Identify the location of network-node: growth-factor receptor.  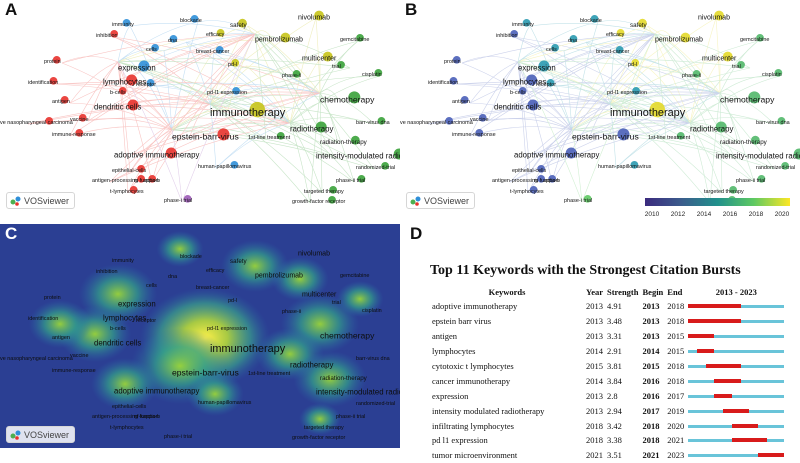
(319, 200).